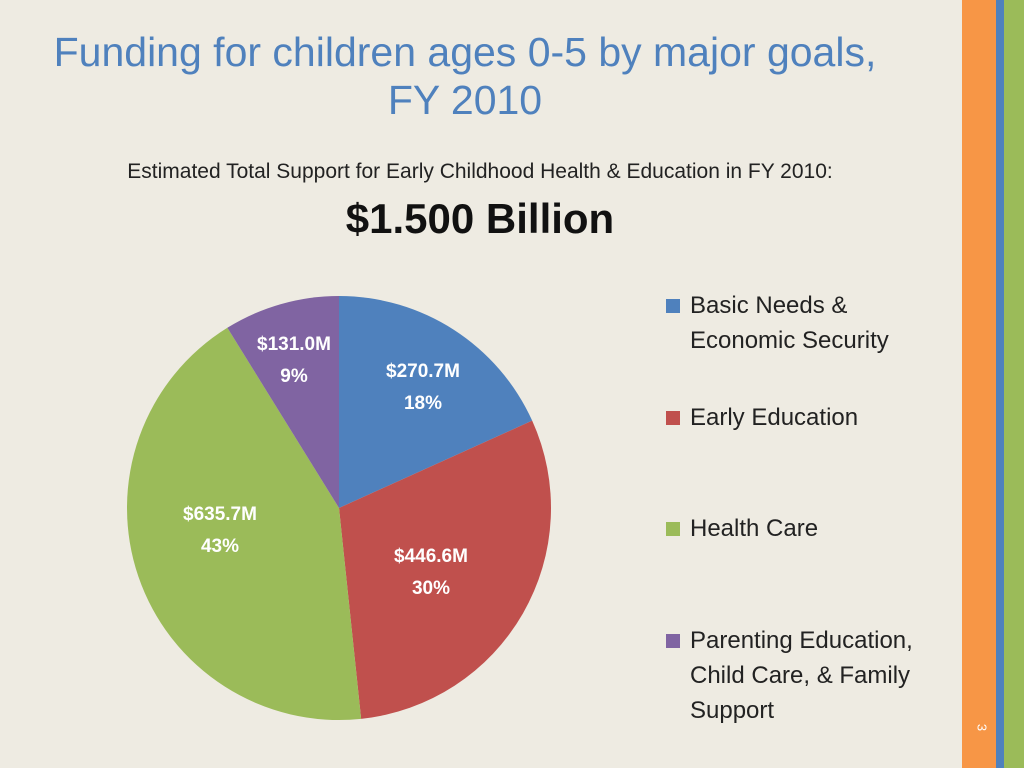 This screenshot has height=768, width=1024. I want to click on slice-value-label: $270.7M, so click(423, 371).